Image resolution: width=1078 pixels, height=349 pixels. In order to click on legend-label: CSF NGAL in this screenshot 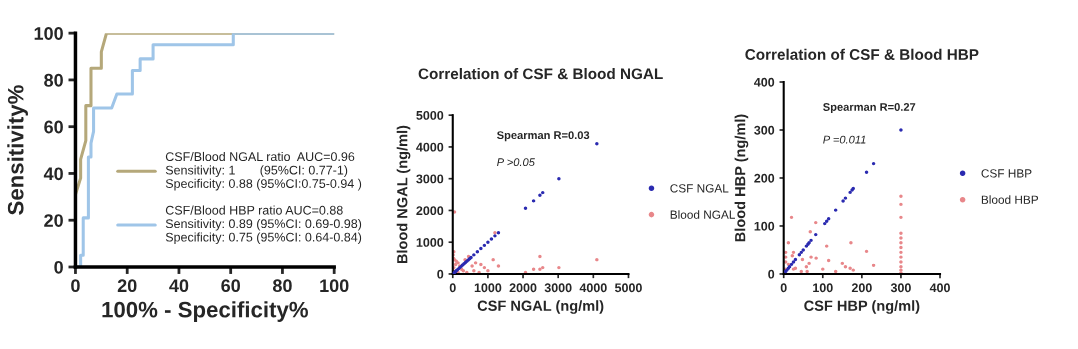, I will do `click(699, 188)`.